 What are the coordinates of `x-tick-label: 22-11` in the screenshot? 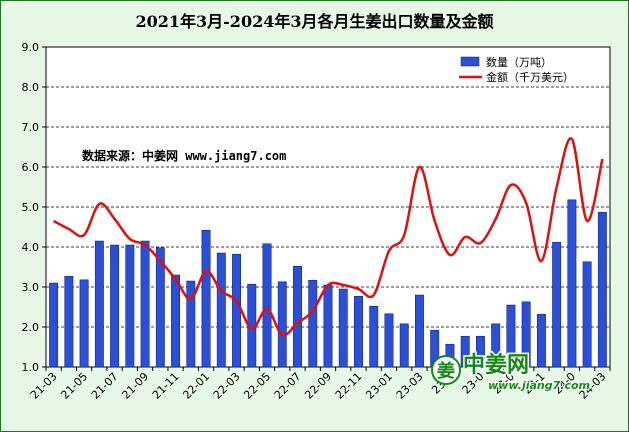 It's located at (349, 386).